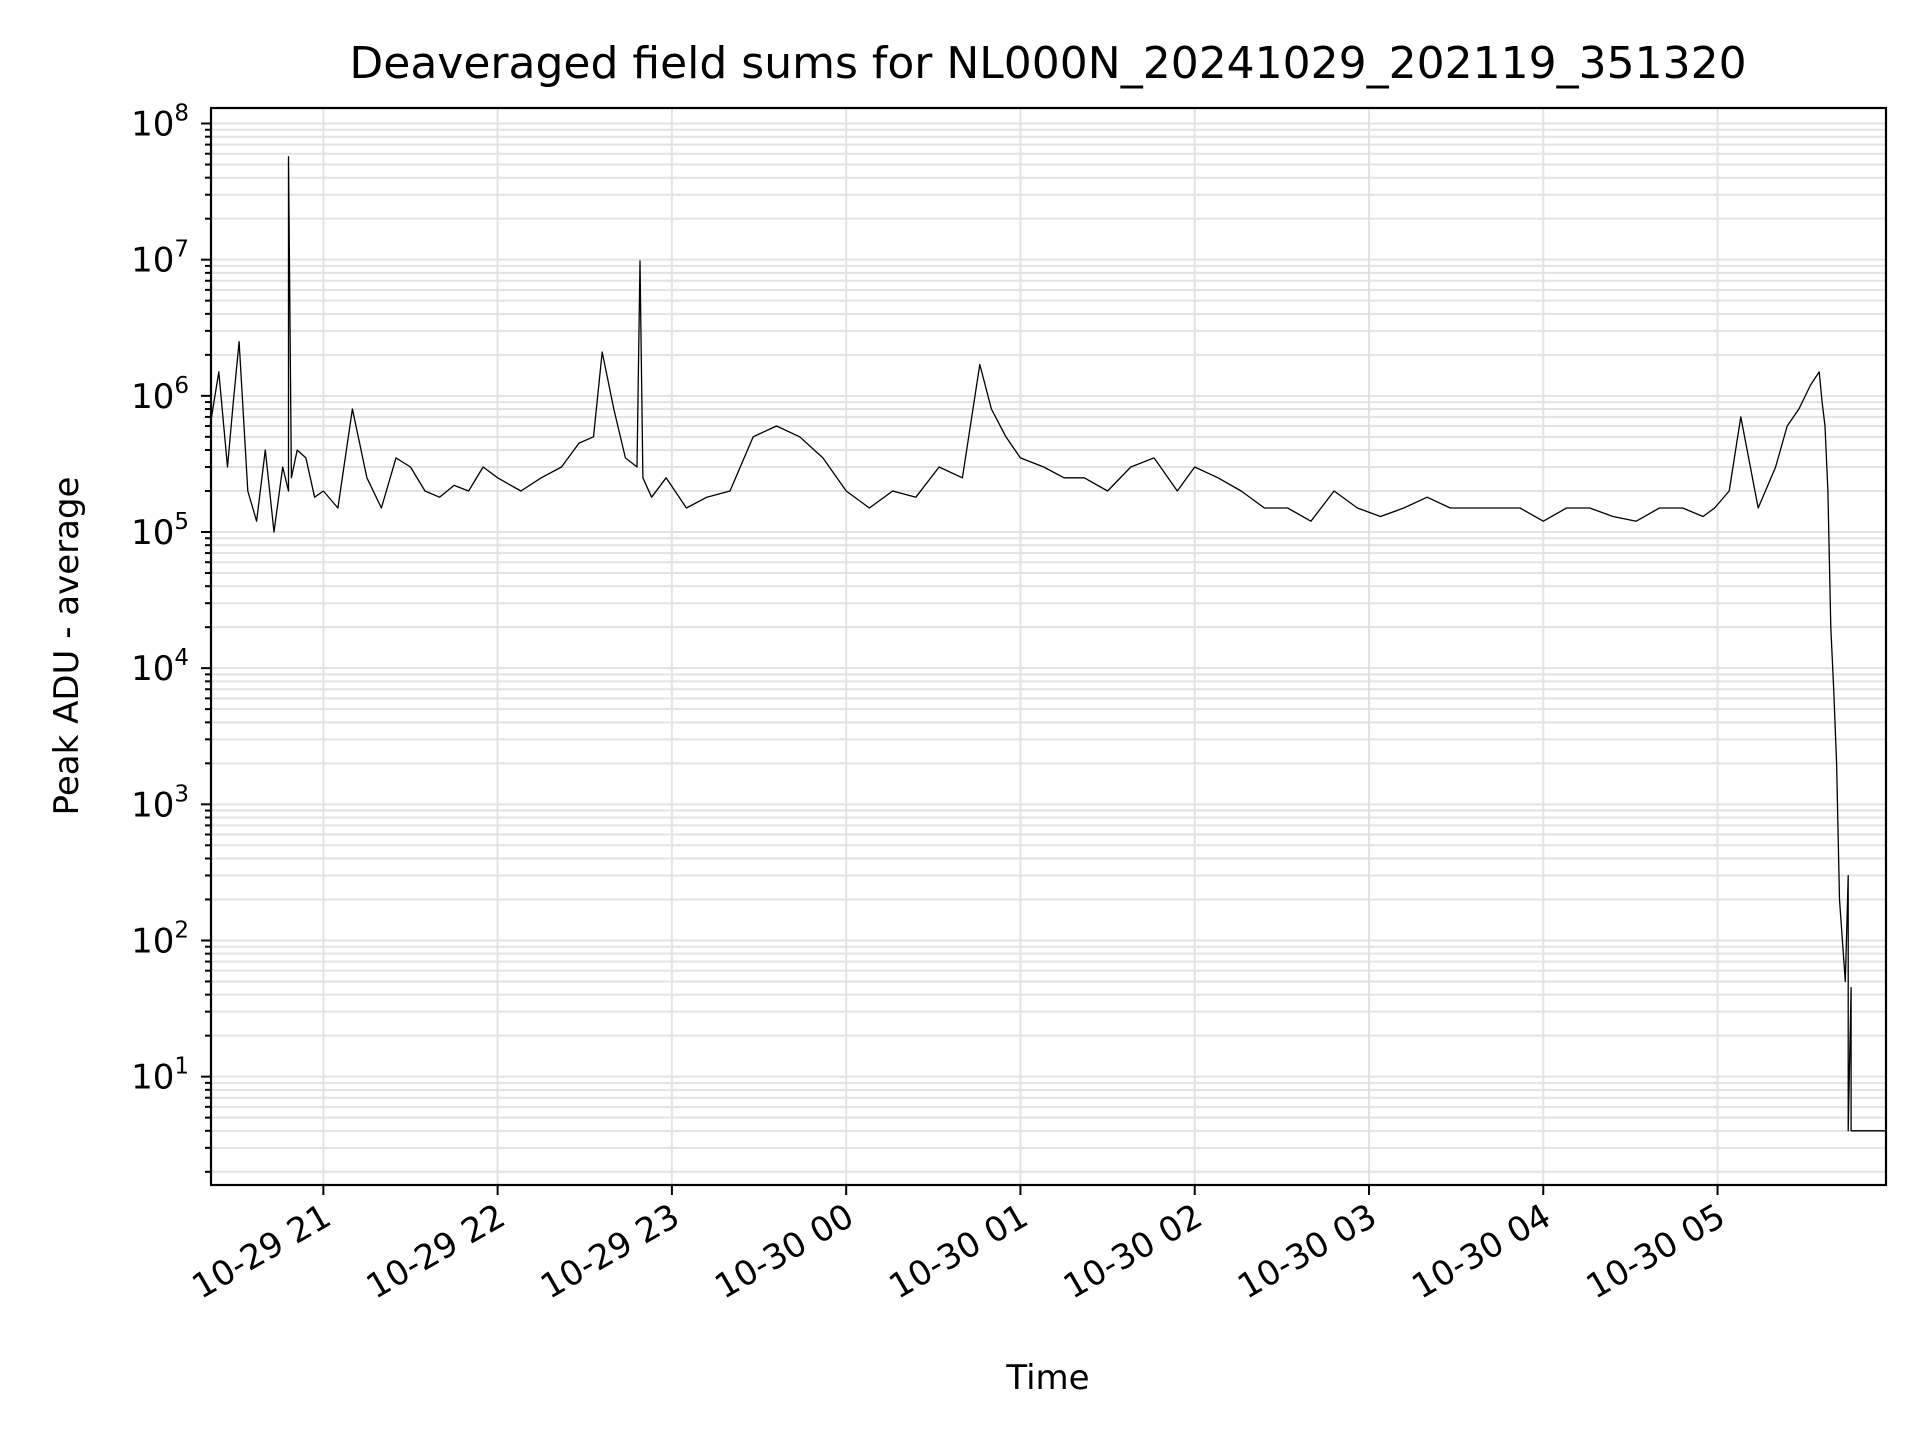  What do you see at coordinates (160, 803) in the screenshot?
I see `y-tick-label: 10³` at bounding box center [160, 803].